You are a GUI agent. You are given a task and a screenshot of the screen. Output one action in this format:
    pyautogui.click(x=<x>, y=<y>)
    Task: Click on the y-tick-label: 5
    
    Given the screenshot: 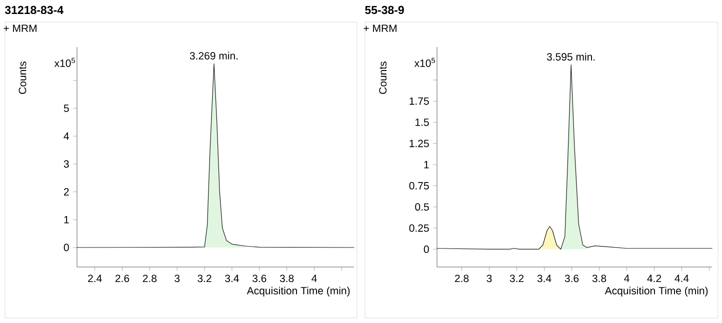 What is the action you would take?
    pyautogui.click(x=66, y=108)
    